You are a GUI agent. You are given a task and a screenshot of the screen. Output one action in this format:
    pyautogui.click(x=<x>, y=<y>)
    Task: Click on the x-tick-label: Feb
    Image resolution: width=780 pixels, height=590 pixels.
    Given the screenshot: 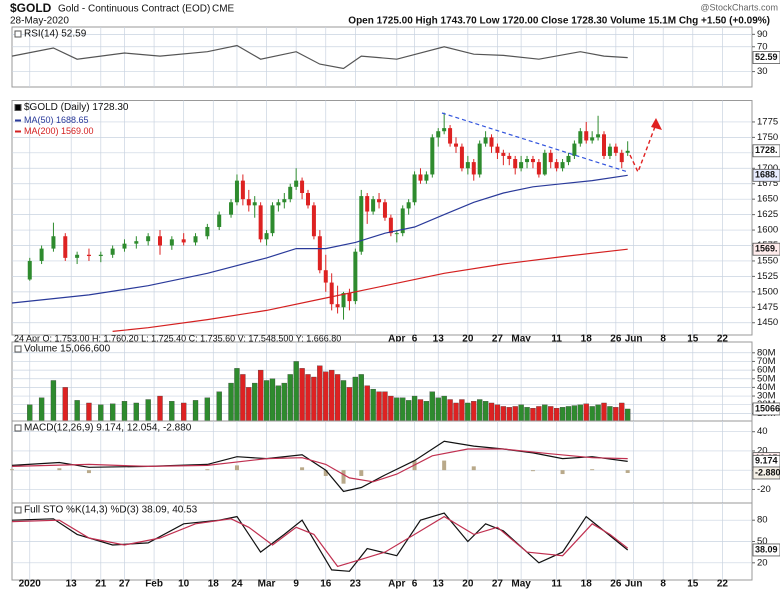 What is the action you would take?
    pyautogui.click(x=154, y=584)
    